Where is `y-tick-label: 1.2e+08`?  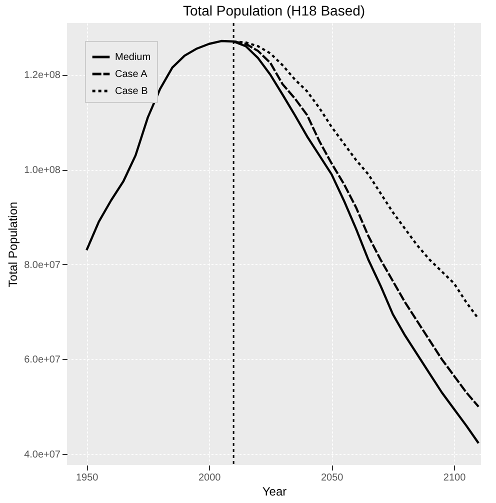 y-tick-label: 1.2e+08 is located at coordinates (42, 76).